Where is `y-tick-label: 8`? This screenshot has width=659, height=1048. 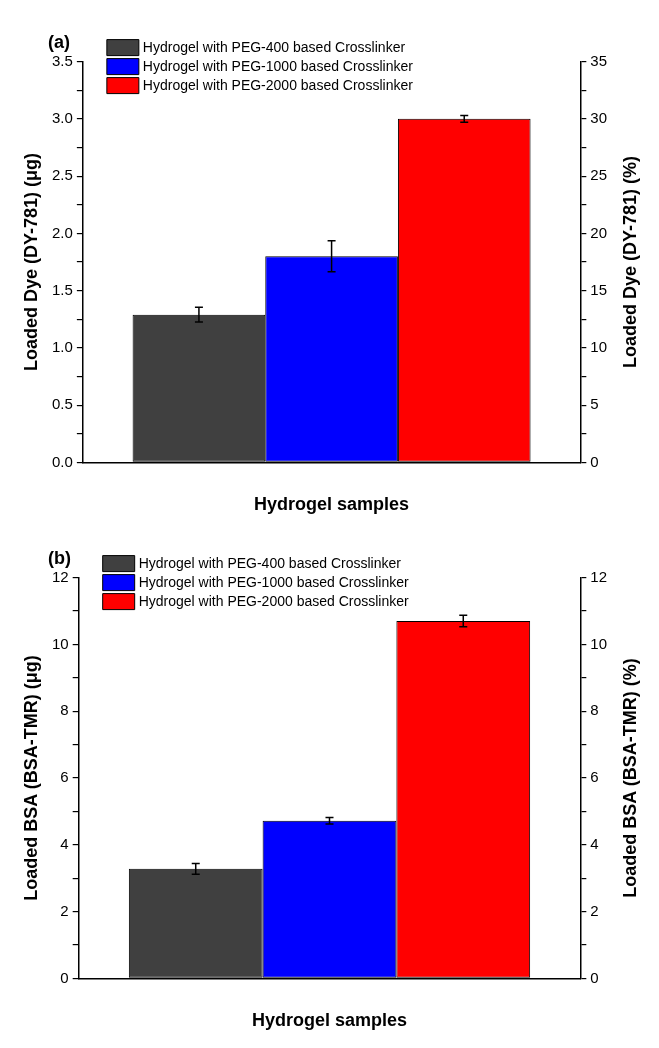 y-tick-label: 8 is located at coordinates (64, 710).